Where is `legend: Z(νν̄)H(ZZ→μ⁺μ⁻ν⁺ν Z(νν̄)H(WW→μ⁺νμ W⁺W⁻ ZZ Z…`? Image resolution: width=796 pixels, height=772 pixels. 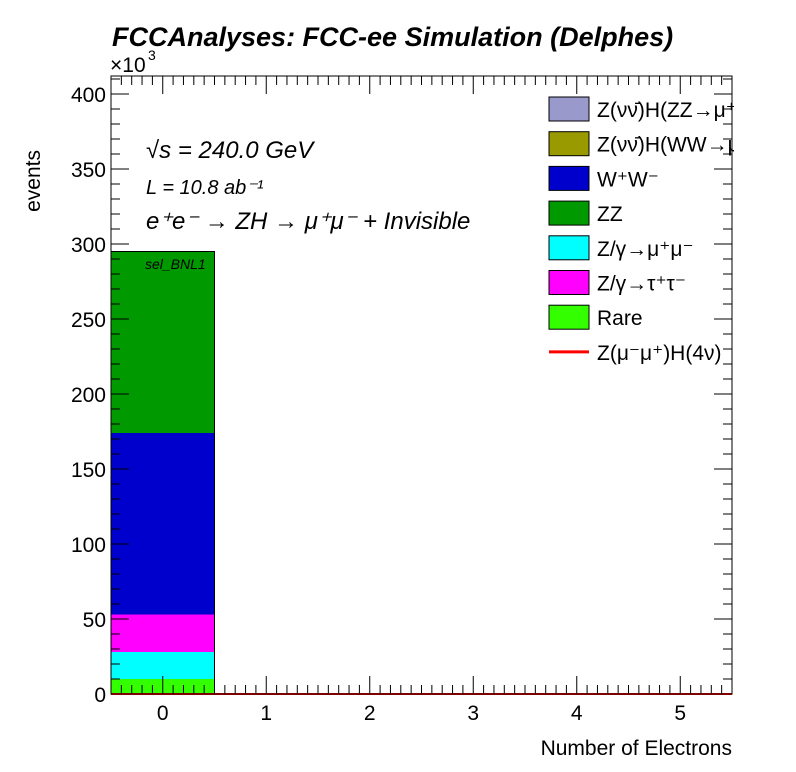 legend: Z(νν̄)H(ZZ→μ⁺μ⁻ν⁺ν Z(νν̄)H(WW→μ⁺νμ W⁺W⁻ ZZ Z… is located at coordinates (670, 230).